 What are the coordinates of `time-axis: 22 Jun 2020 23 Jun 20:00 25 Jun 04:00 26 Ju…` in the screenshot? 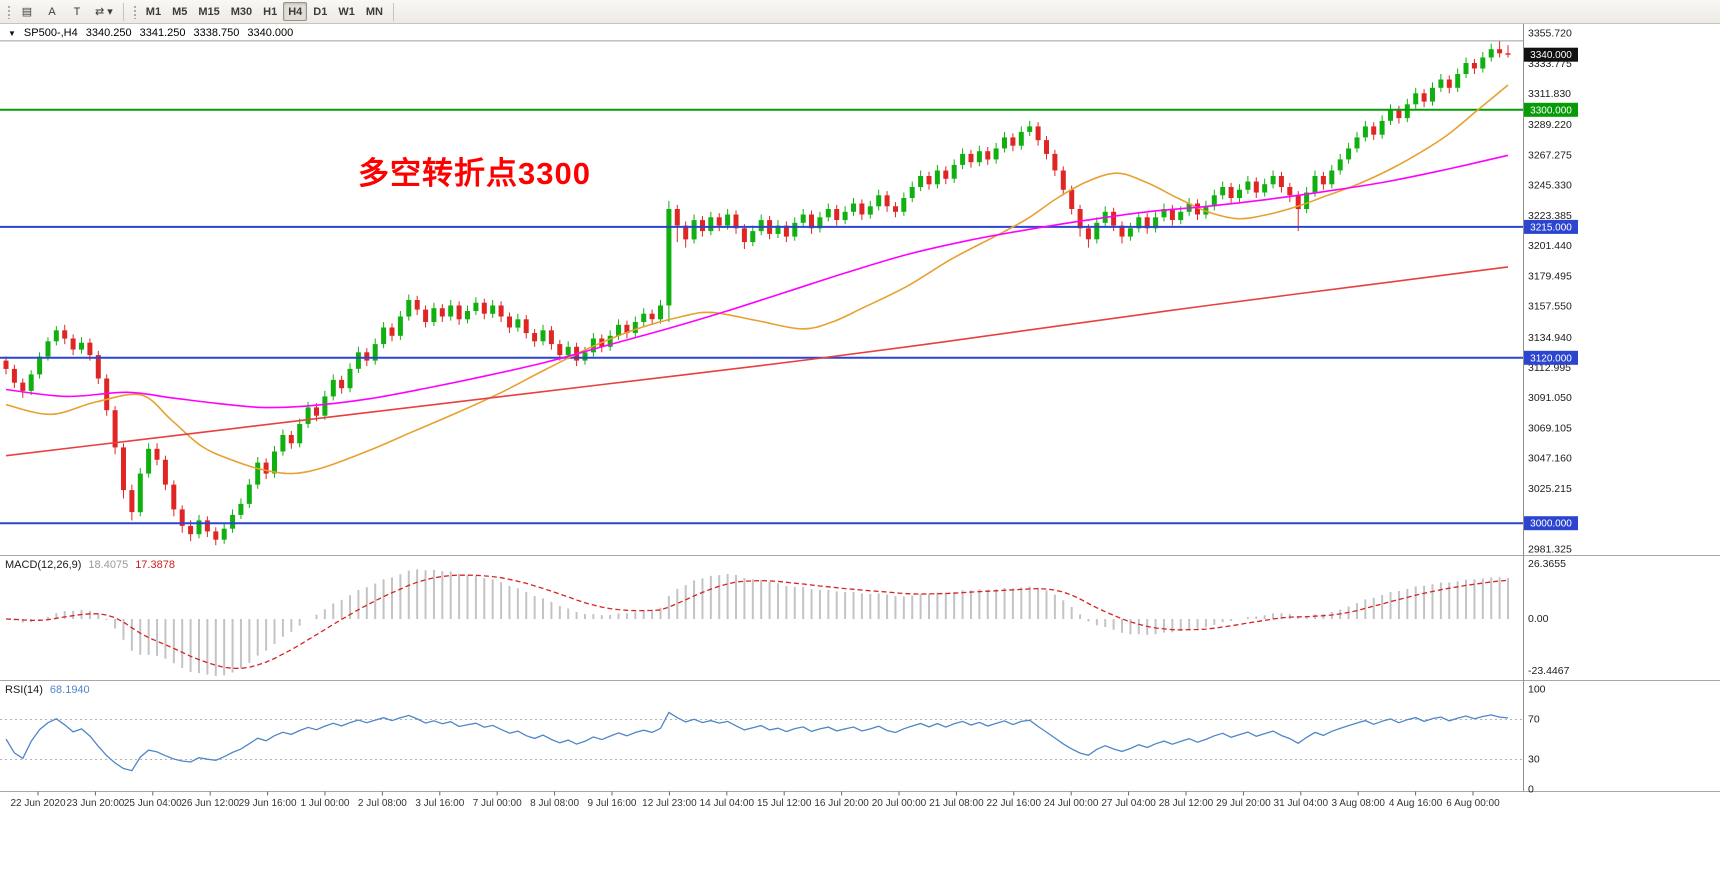 It's located at (755, 800).